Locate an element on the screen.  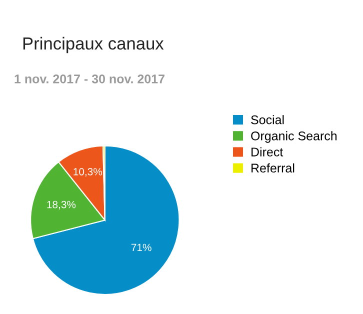
chart-subtitle: 1 nov. 2017 - 30 nov. 2017 is located at coordinates (89, 79).